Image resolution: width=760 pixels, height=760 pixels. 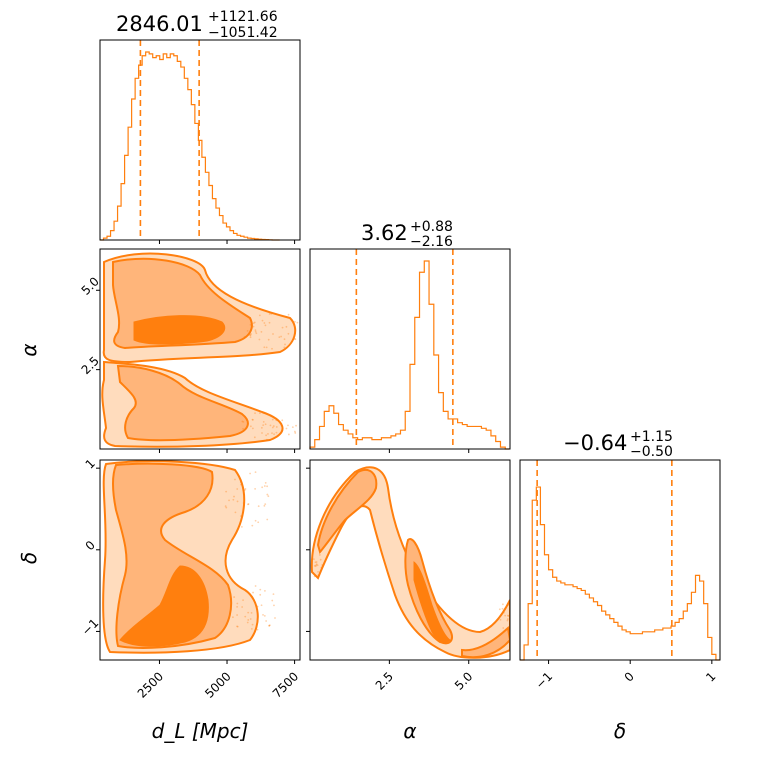 I want to click on contour-alpha-vs-dL, so click(x=199, y=350).